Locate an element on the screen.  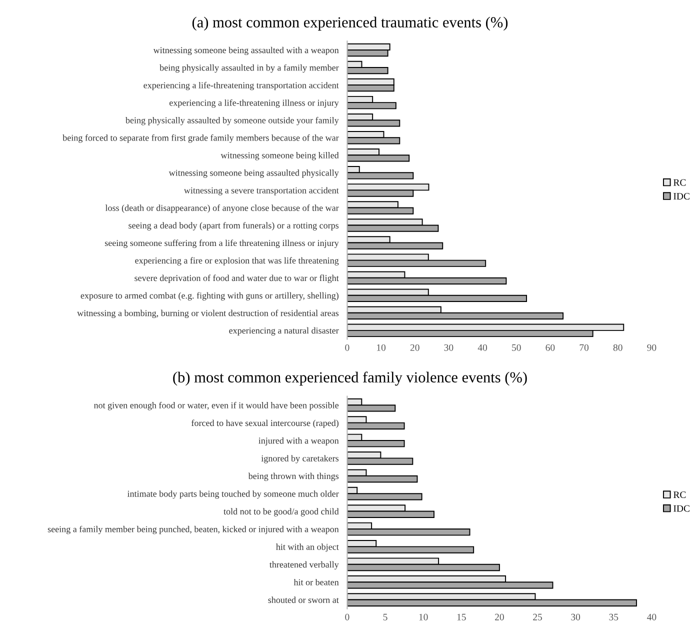
y-tick-label: threatened verbally is located at coordinates (304, 565).